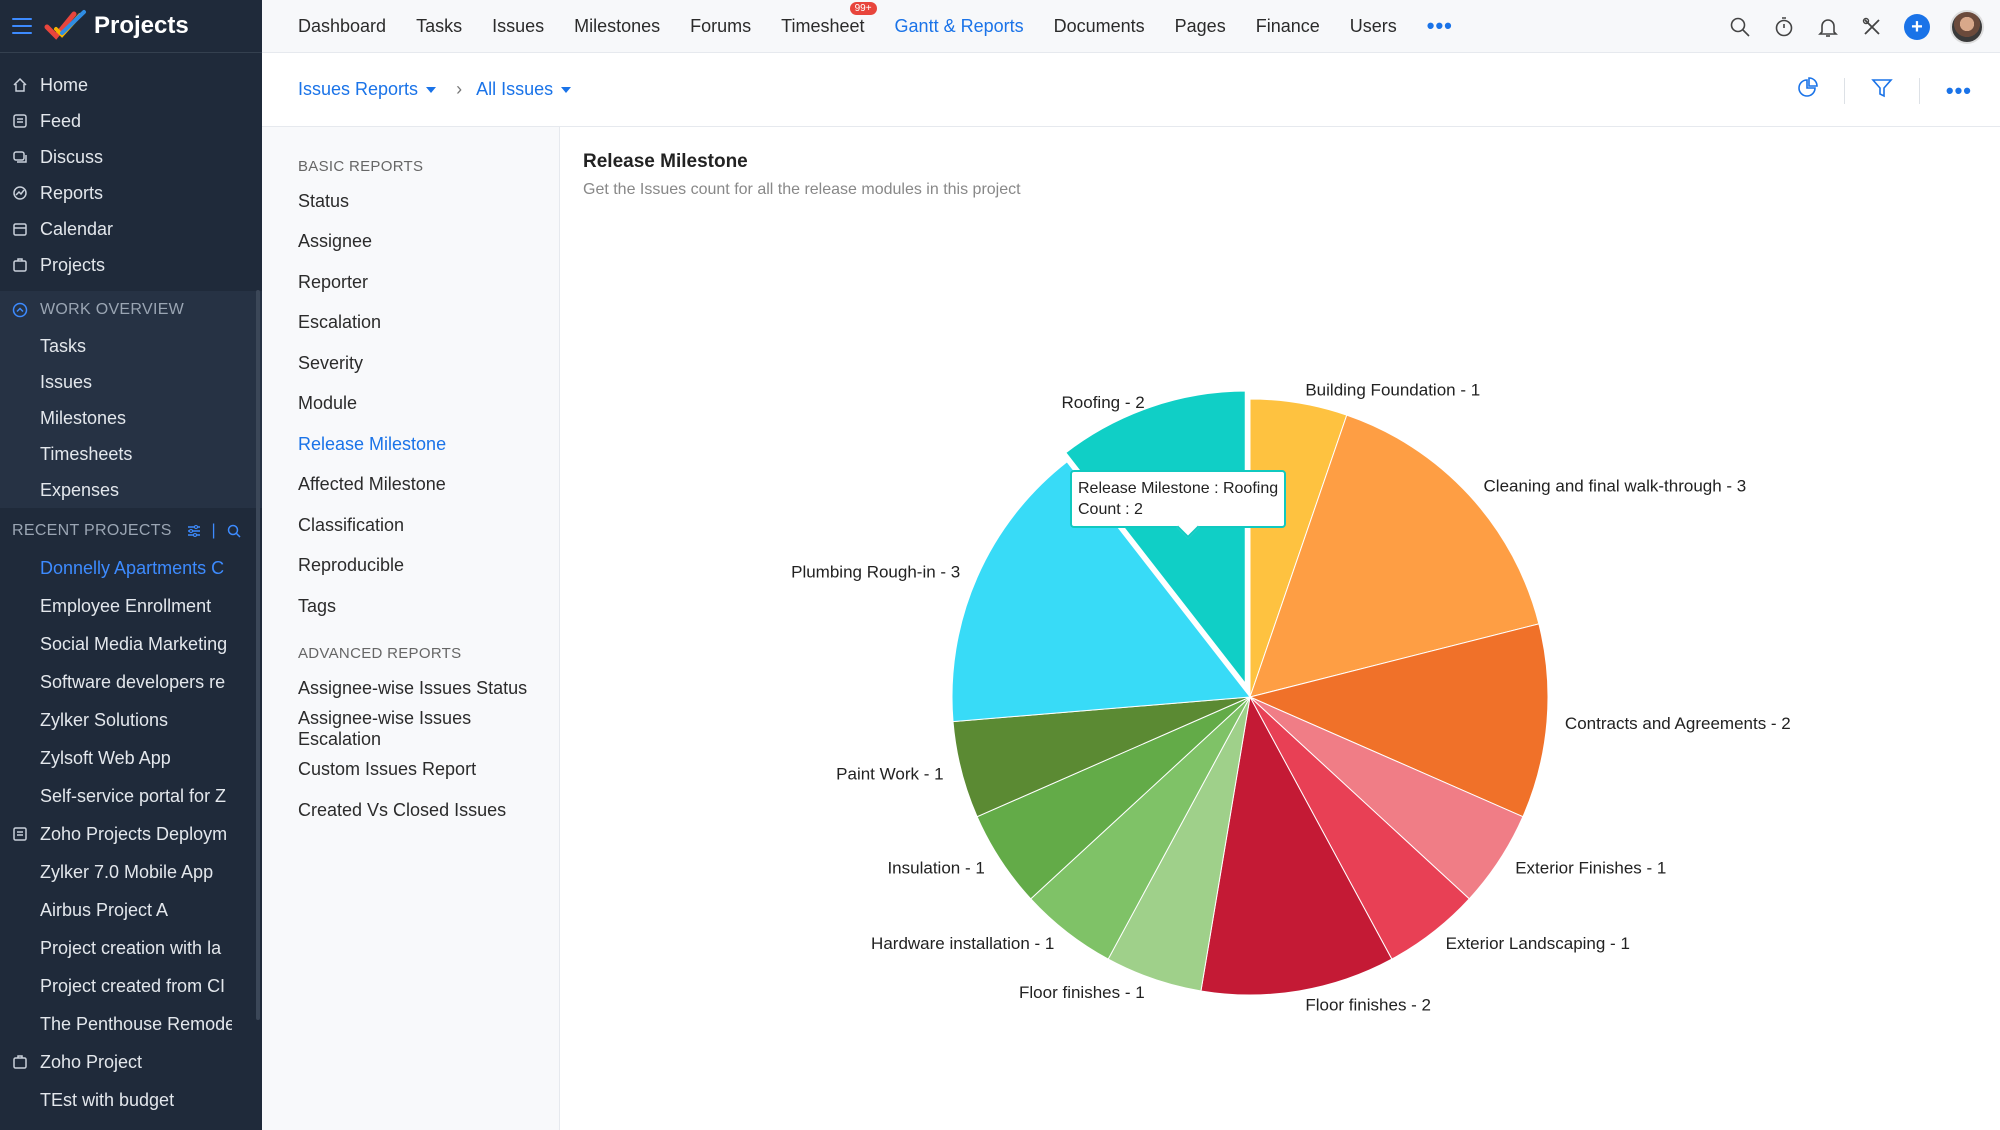  I want to click on issues-reports-dropdown: Issues Reports, so click(367, 89).